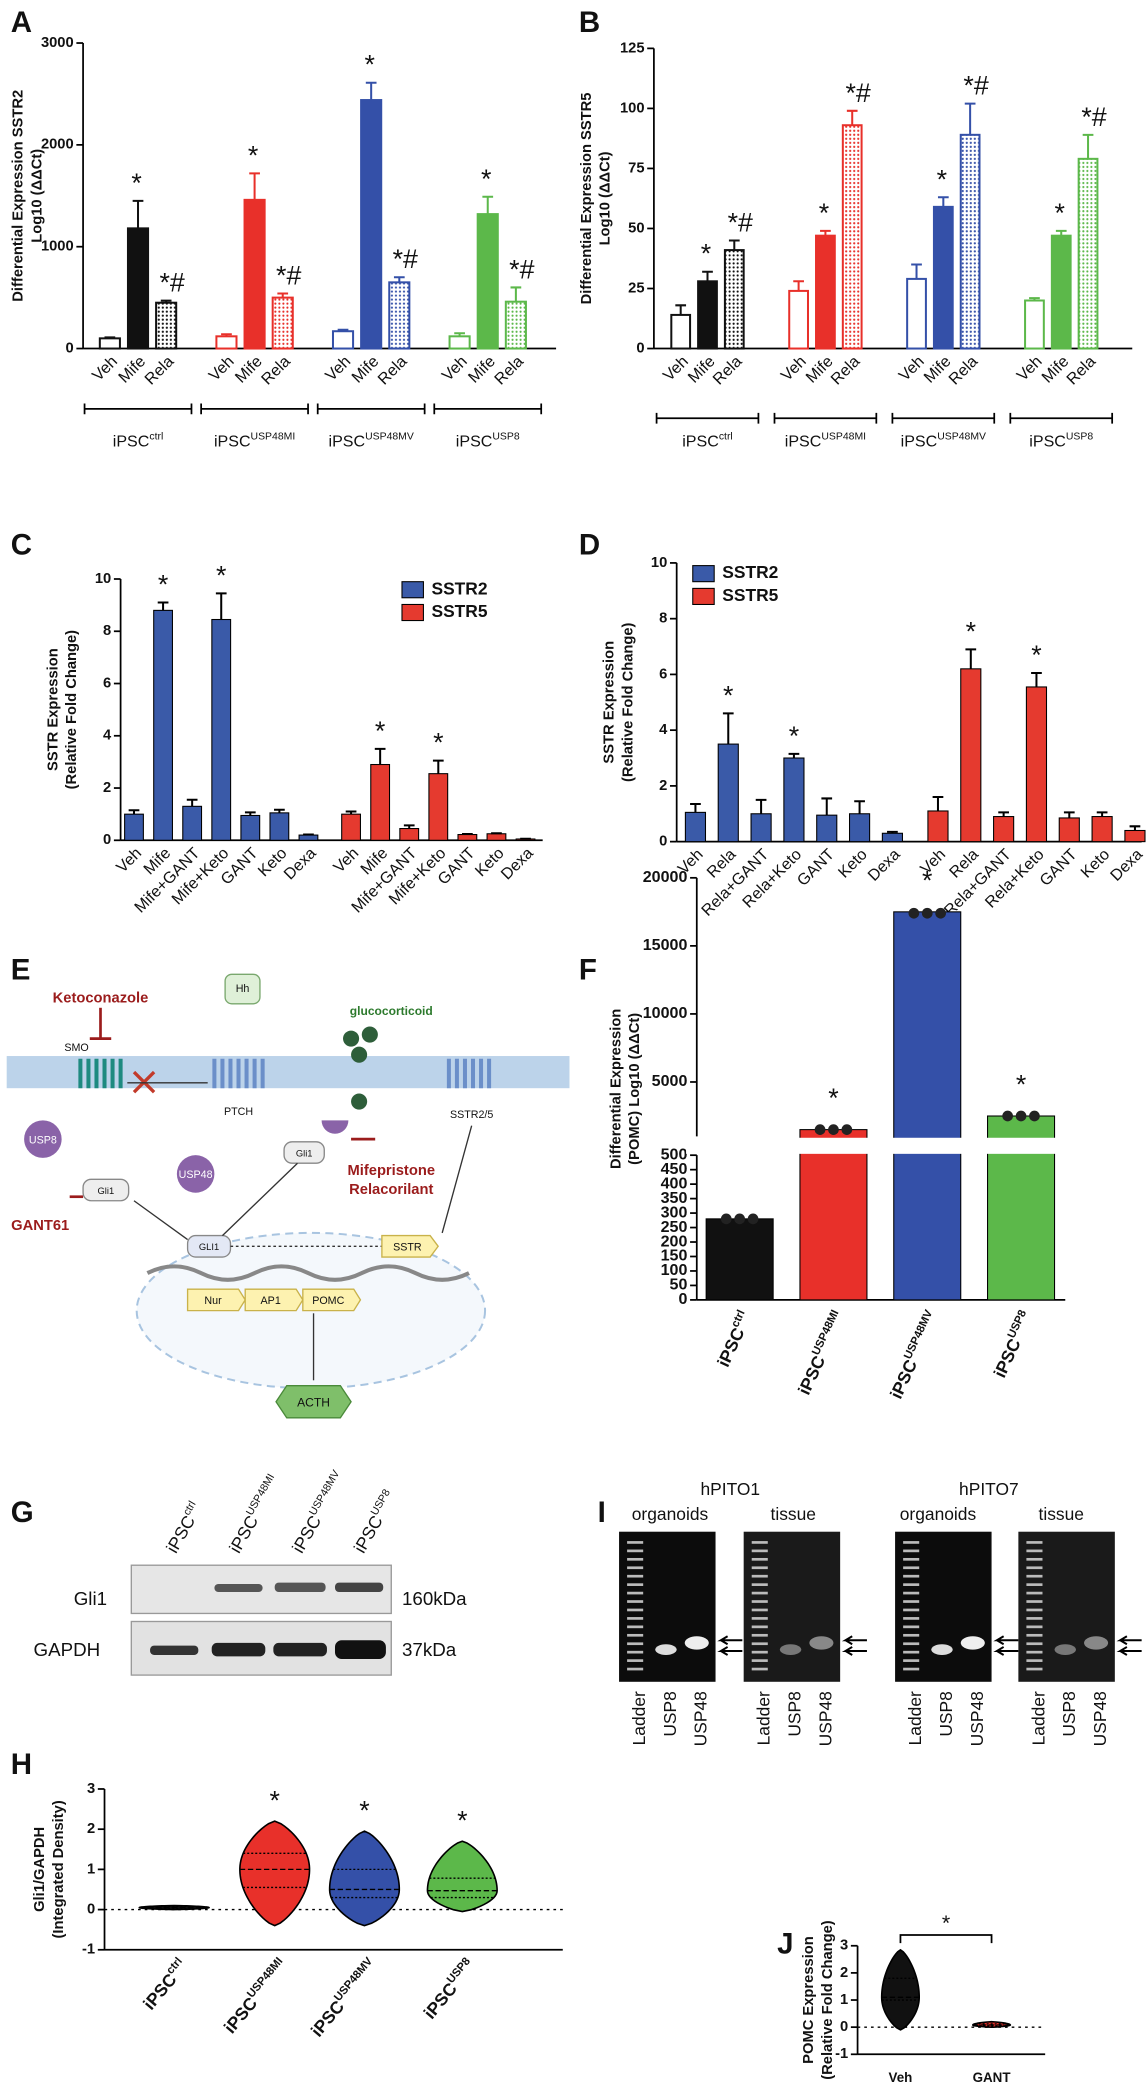 Image resolution: width=1147 pixels, height=2100 pixels. Describe the element at coordinates (1013, 1344) in the screenshot. I see `category-label: iPSCUSP8` at that location.